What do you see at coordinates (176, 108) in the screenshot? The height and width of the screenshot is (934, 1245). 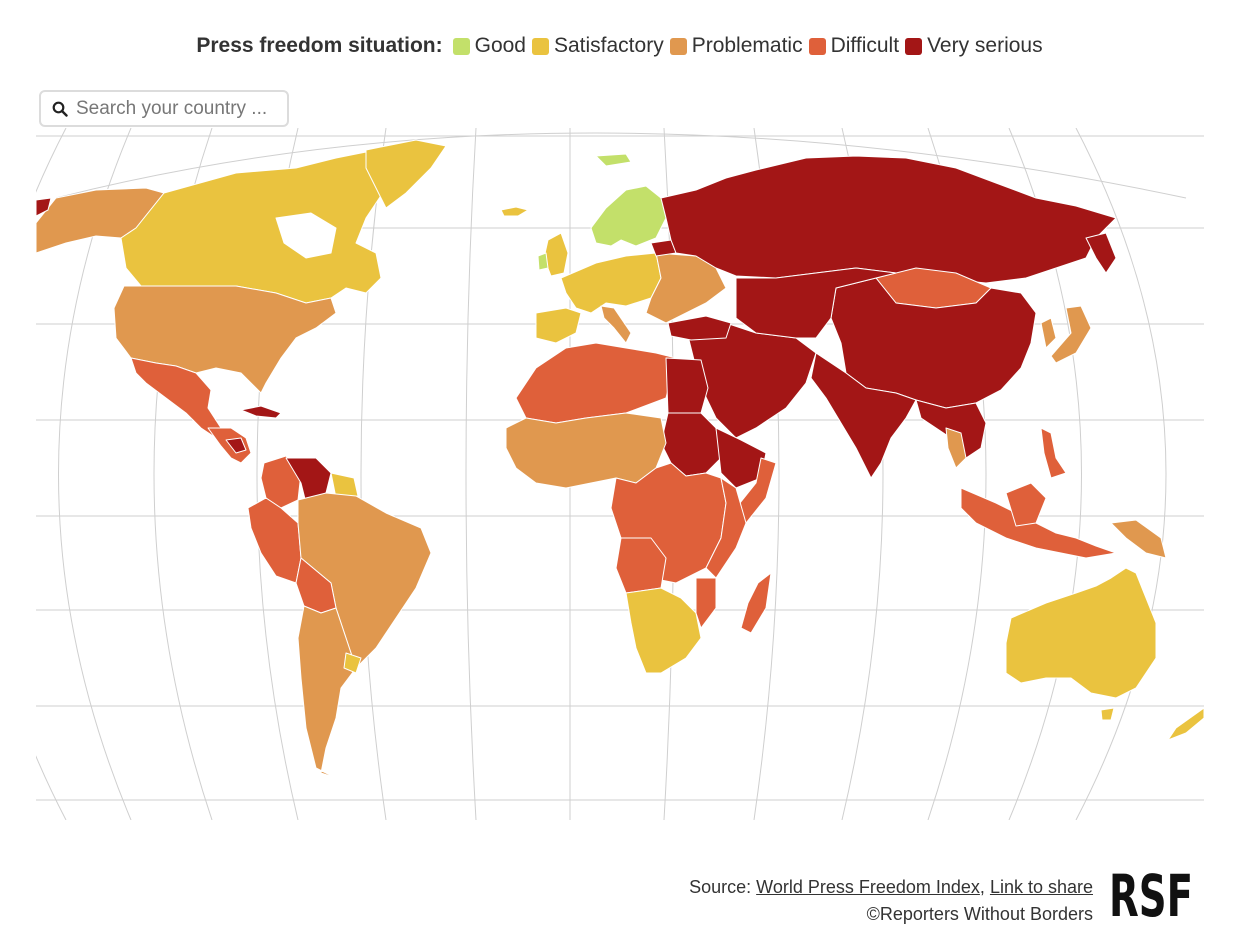 I see `search-input` at bounding box center [176, 108].